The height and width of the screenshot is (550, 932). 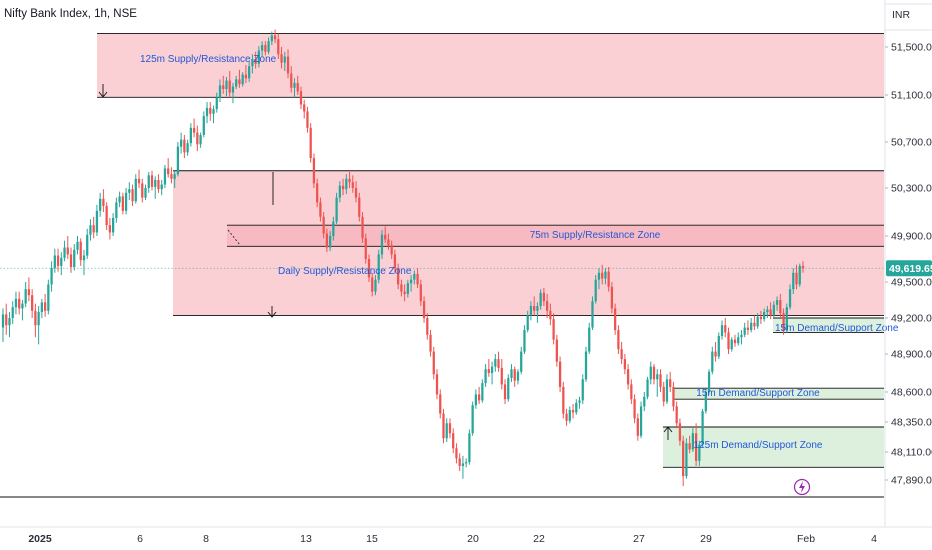 What do you see at coordinates (306, 539) in the screenshot?
I see `time-tick-label: 13` at bounding box center [306, 539].